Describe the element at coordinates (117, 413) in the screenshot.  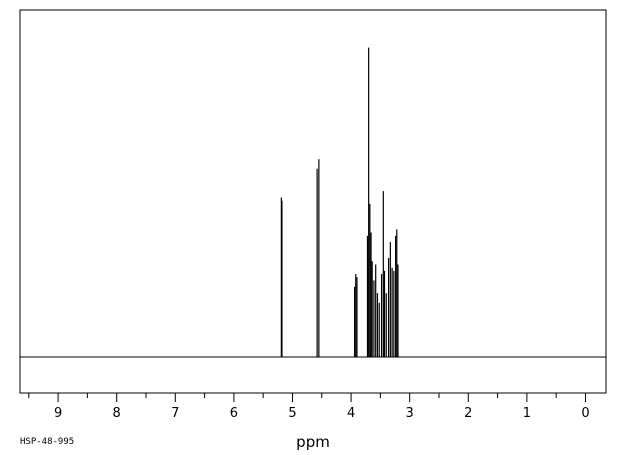
I see `x-tick-label: 8` at that location.